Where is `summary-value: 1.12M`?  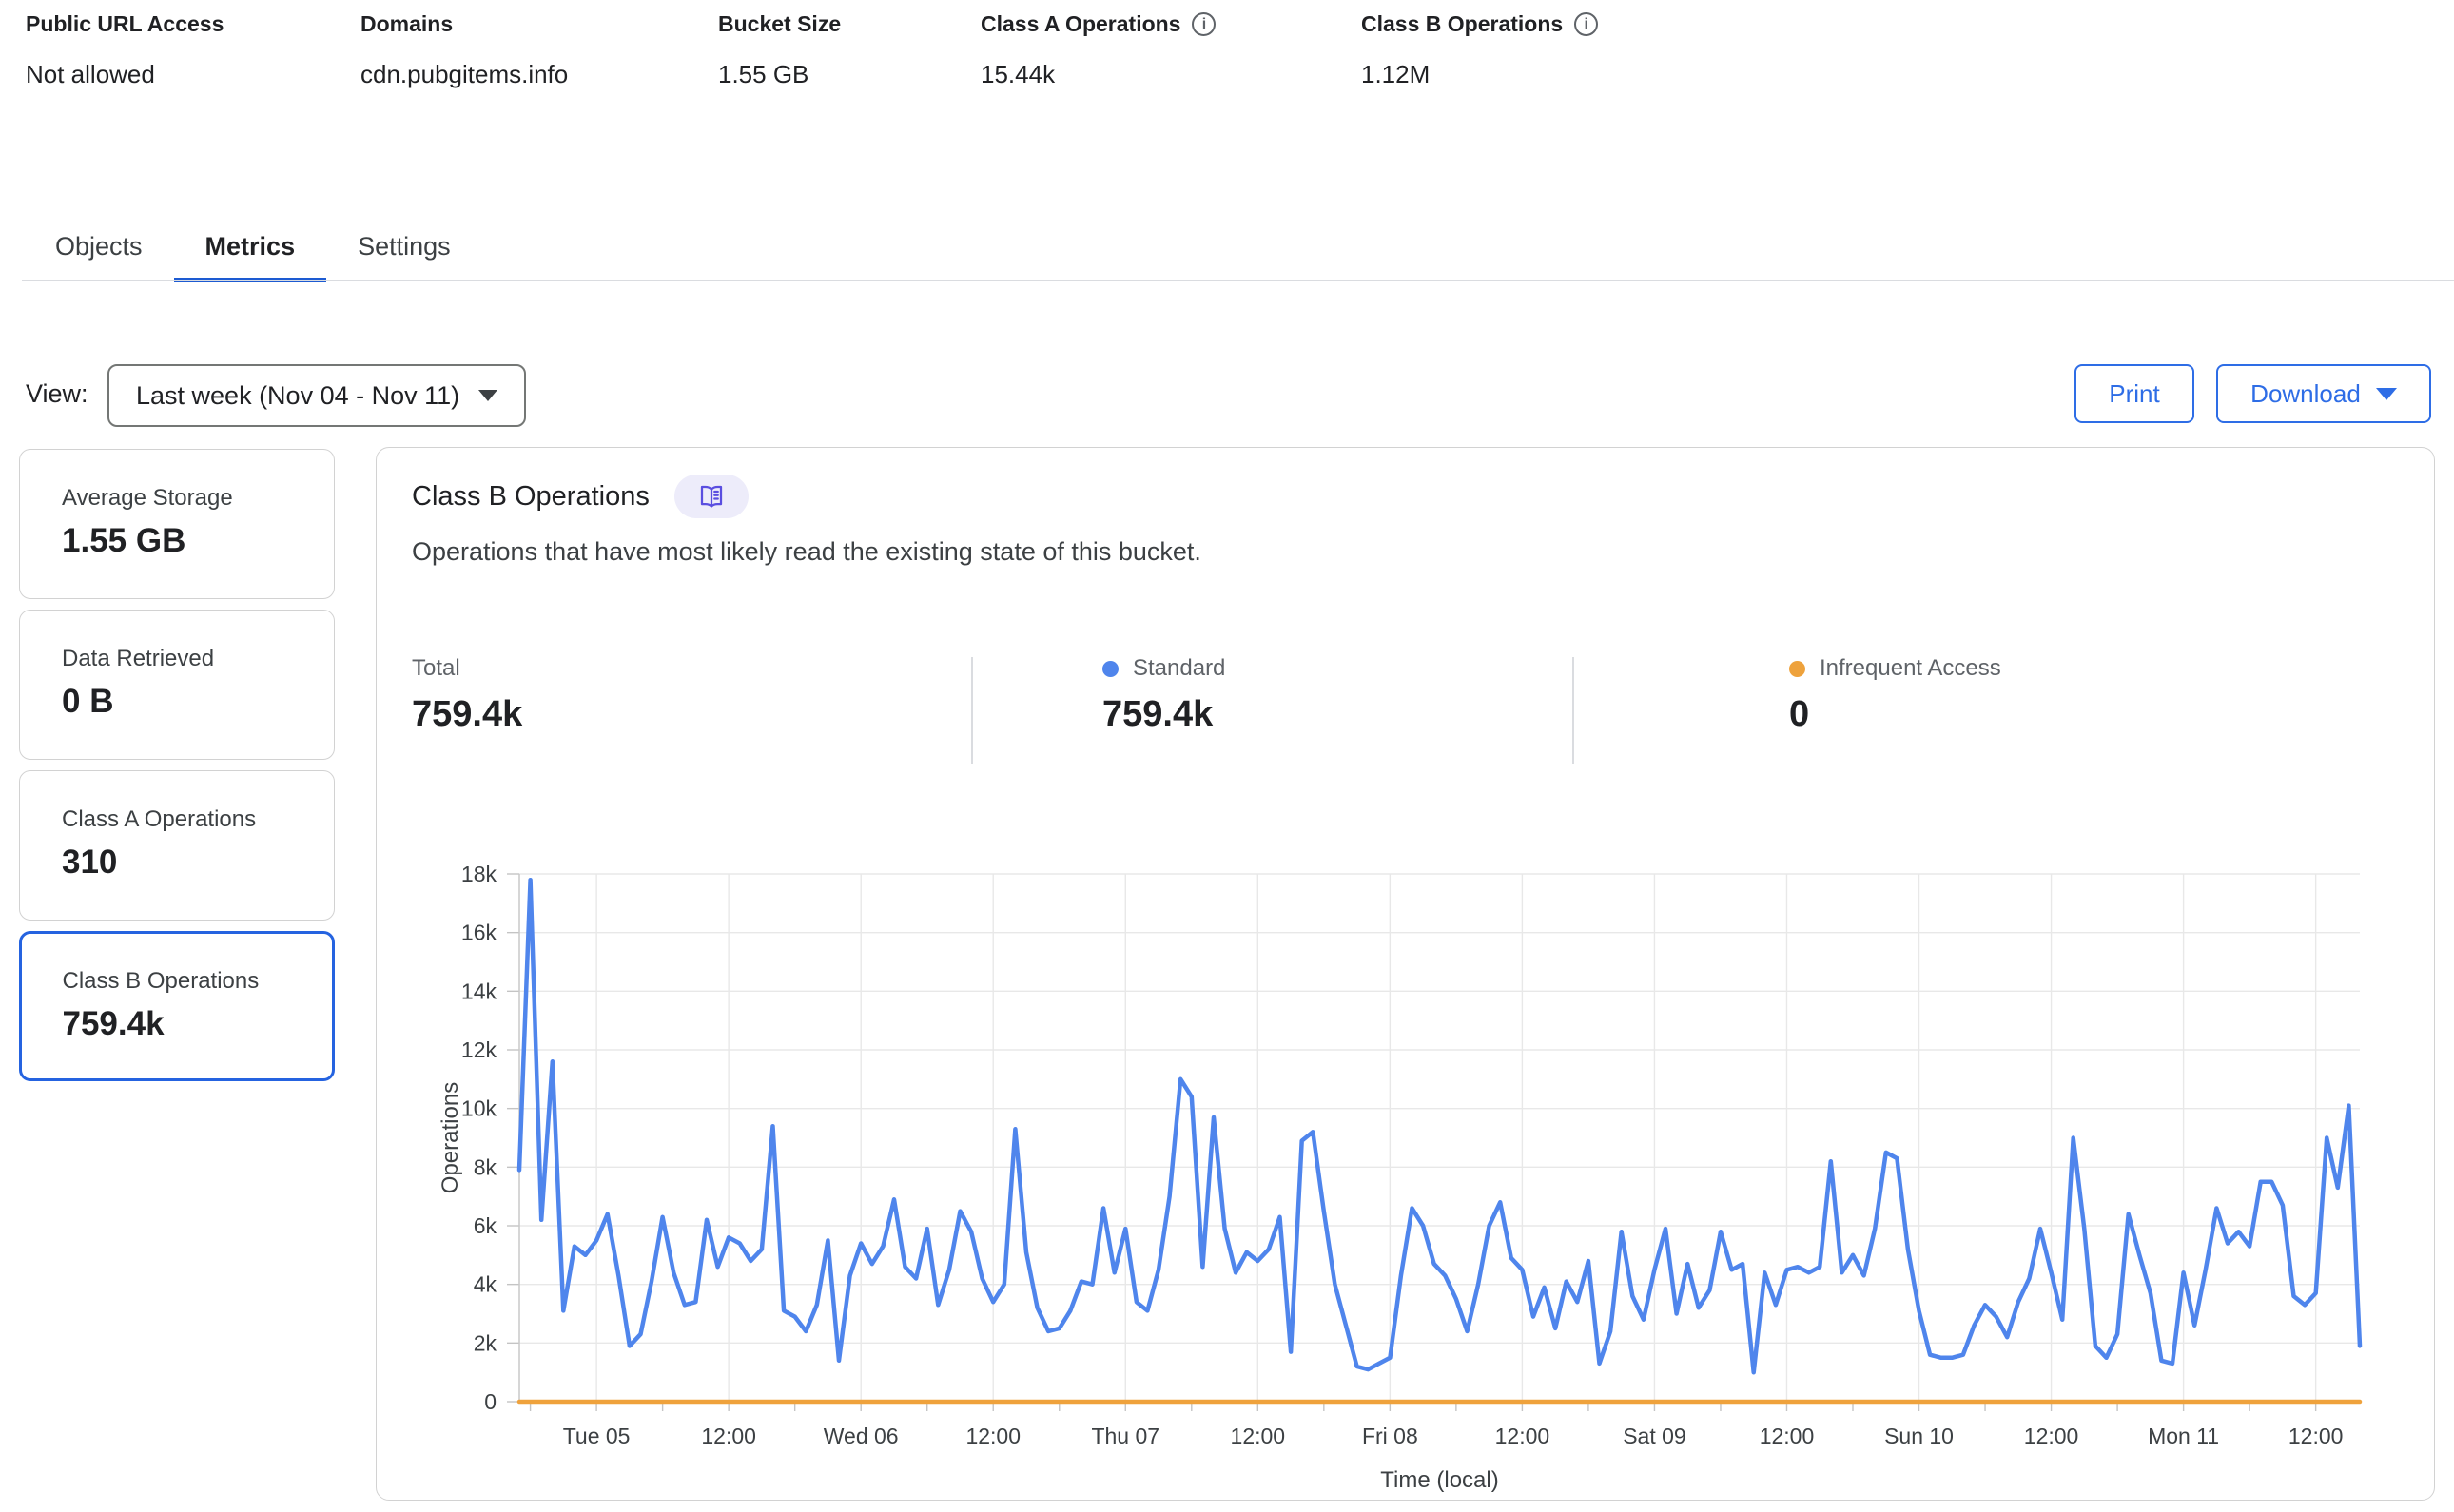
summary-value: 1.12M is located at coordinates (1396, 74).